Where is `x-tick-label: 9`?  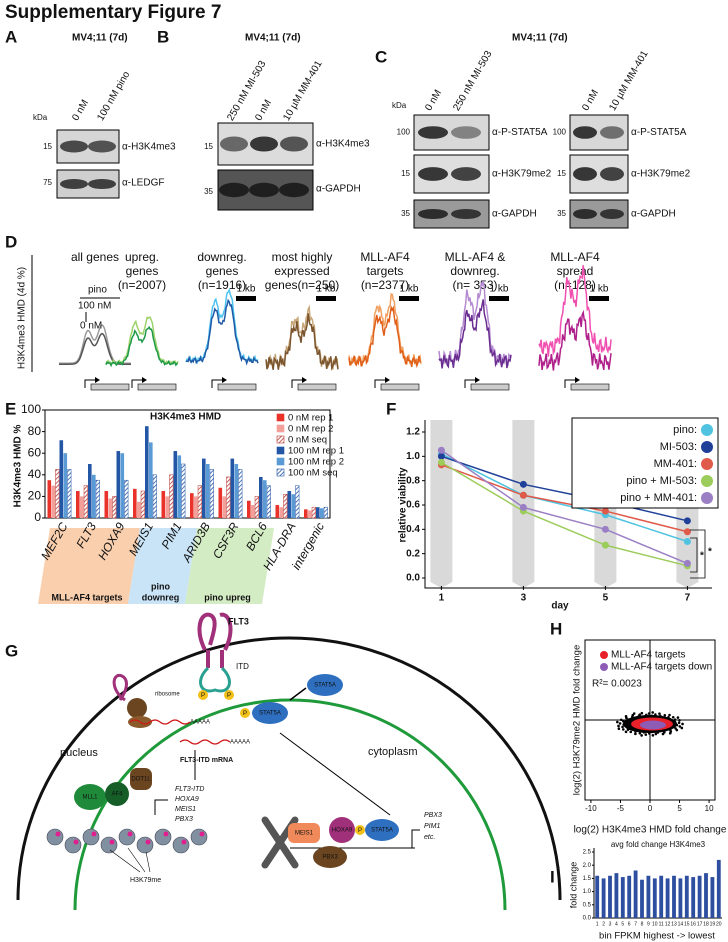 x-tick-label: 9 is located at coordinates (648, 924).